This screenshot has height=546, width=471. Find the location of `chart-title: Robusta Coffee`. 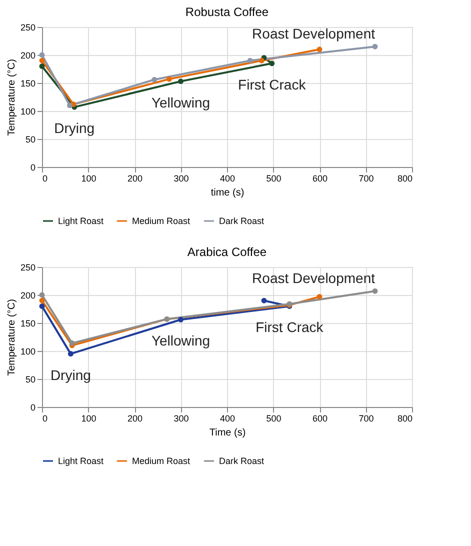

chart-title: Robusta Coffee is located at coordinates (227, 12).